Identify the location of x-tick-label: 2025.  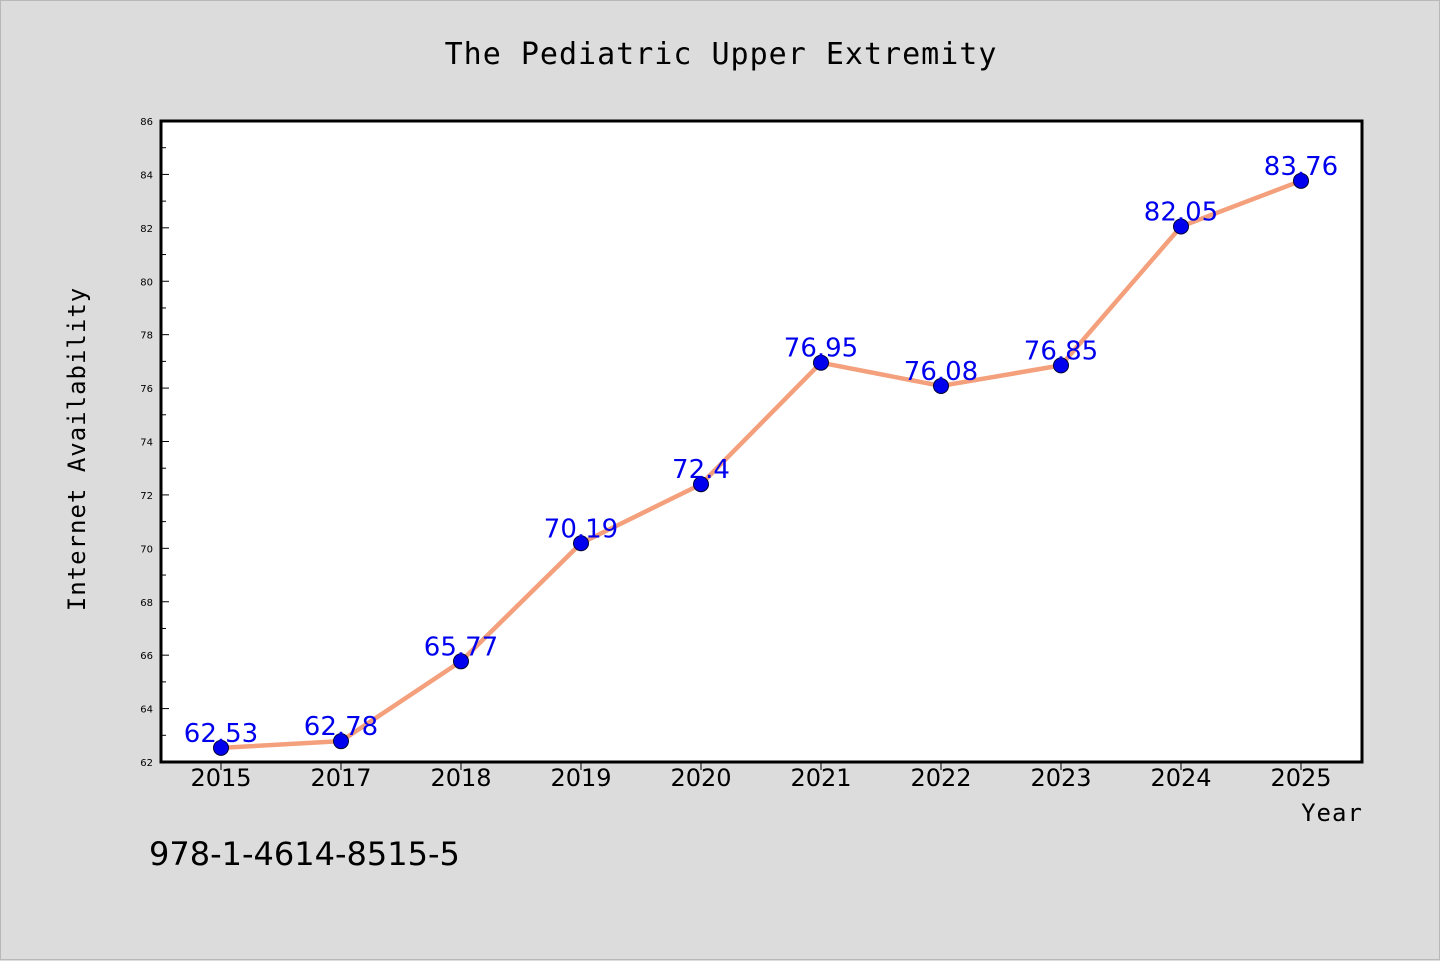
(1300, 778).